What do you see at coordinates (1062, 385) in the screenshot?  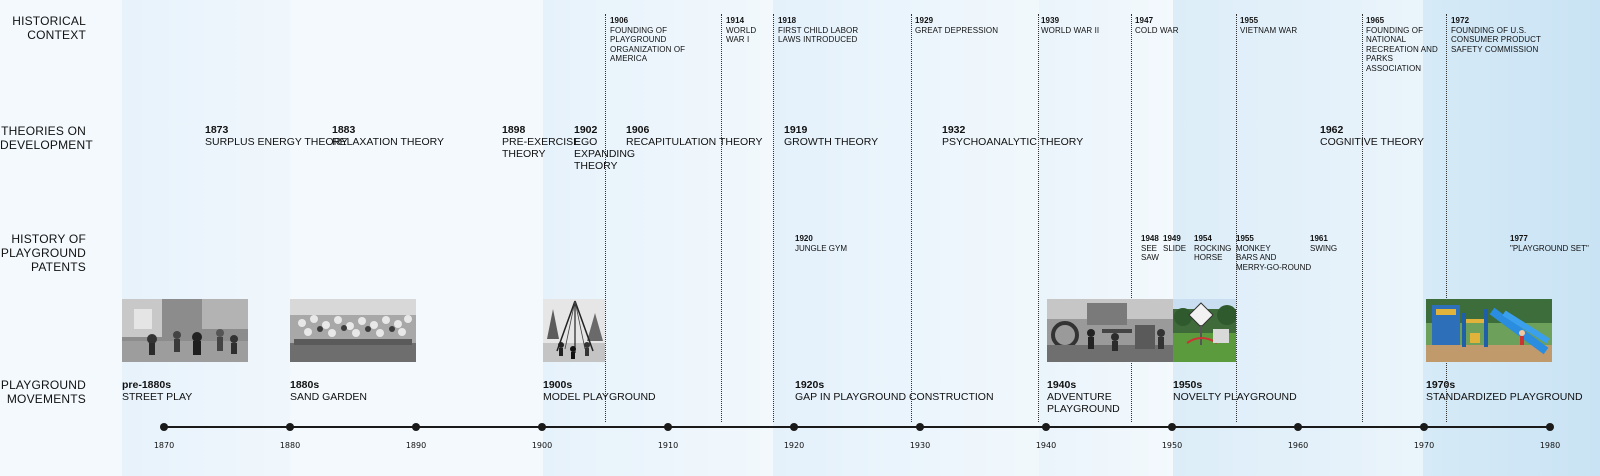 I see `movement-period: 1940s` at bounding box center [1062, 385].